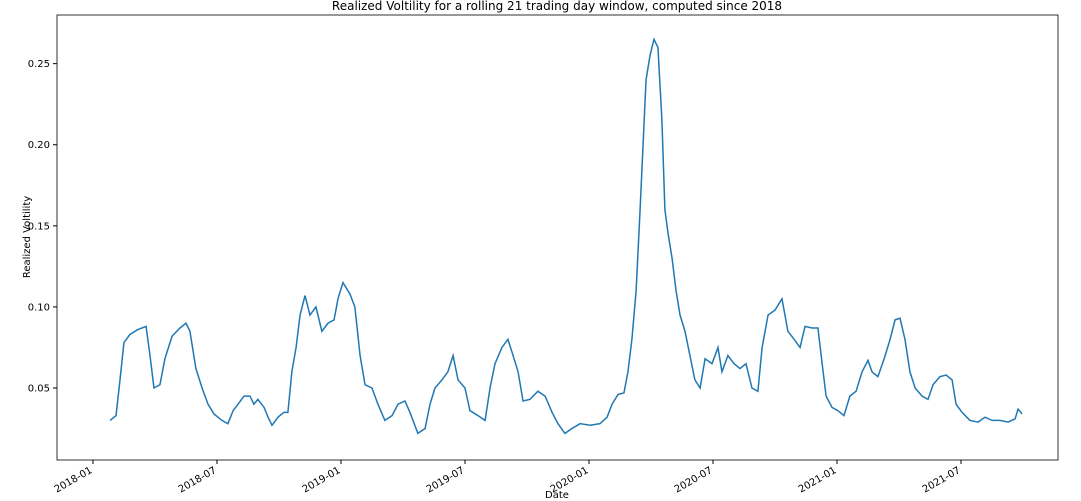 Image resolution: width=1081 pixels, height=501 pixels. What do you see at coordinates (74, 480) in the screenshot?
I see `x-tick-label: 2018-01` at bounding box center [74, 480].